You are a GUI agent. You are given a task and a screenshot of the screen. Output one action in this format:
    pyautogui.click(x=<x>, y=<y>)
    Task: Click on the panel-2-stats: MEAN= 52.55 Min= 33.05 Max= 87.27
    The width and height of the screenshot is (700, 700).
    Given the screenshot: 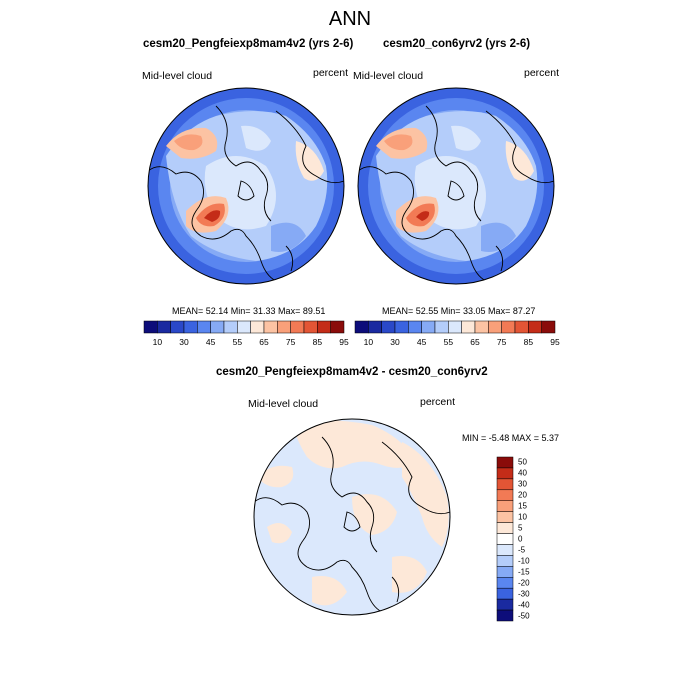 What is the action you would take?
    pyautogui.click(x=459, y=311)
    